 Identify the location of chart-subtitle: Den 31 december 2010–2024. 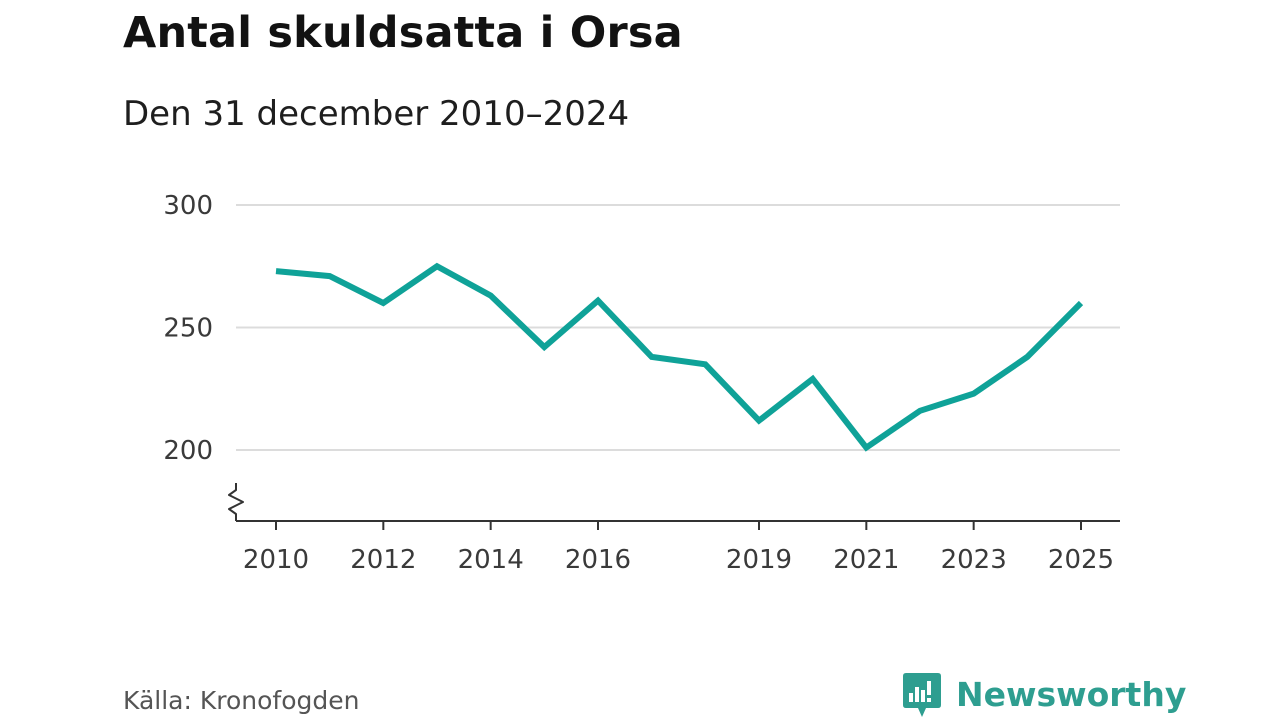
(376, 114).